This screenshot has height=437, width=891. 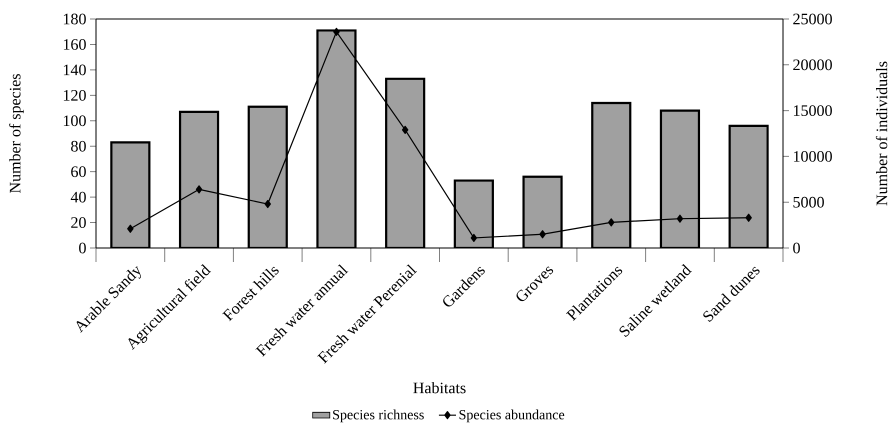 What do you see at coordinates (78, 172) in the screenshot?
I see `y-tick-label: 60` at bounding box center [78, 172].